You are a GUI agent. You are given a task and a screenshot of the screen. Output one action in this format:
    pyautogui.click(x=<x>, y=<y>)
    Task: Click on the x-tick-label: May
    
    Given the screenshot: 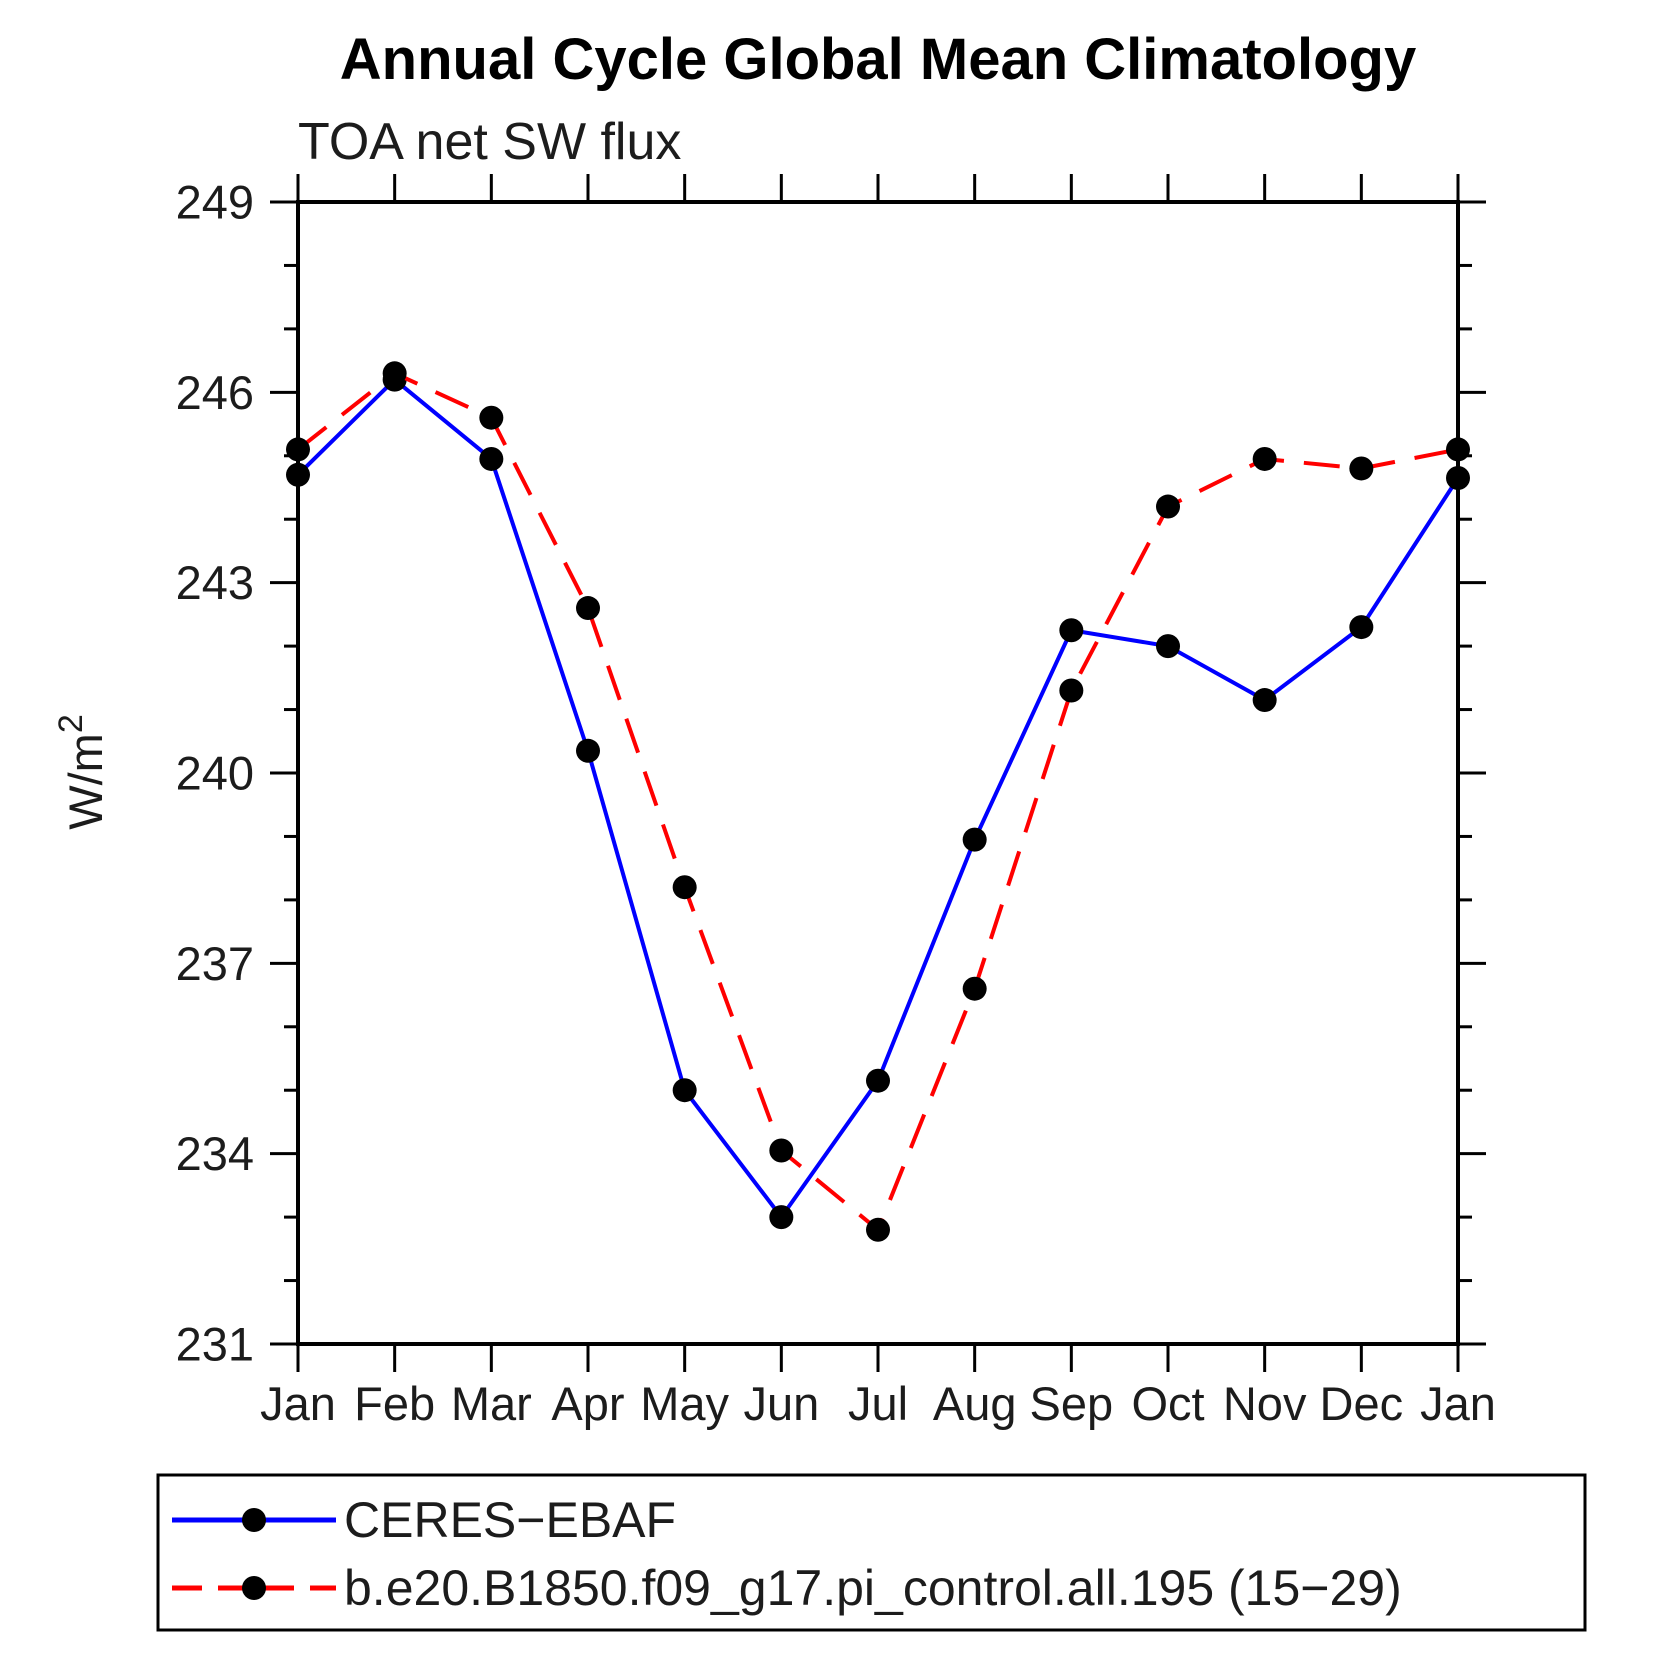 What is the action you would take?
    pyautogui.click(x=684, y=1403)
    